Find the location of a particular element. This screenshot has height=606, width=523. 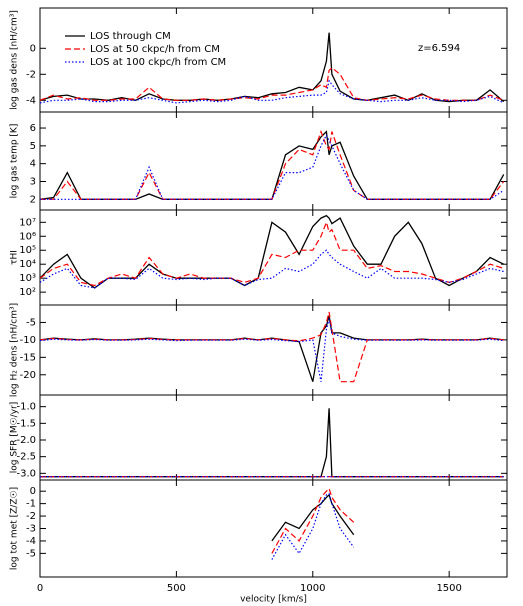

y-tick-label: 10⁴ is located at coordinates (27, 264).